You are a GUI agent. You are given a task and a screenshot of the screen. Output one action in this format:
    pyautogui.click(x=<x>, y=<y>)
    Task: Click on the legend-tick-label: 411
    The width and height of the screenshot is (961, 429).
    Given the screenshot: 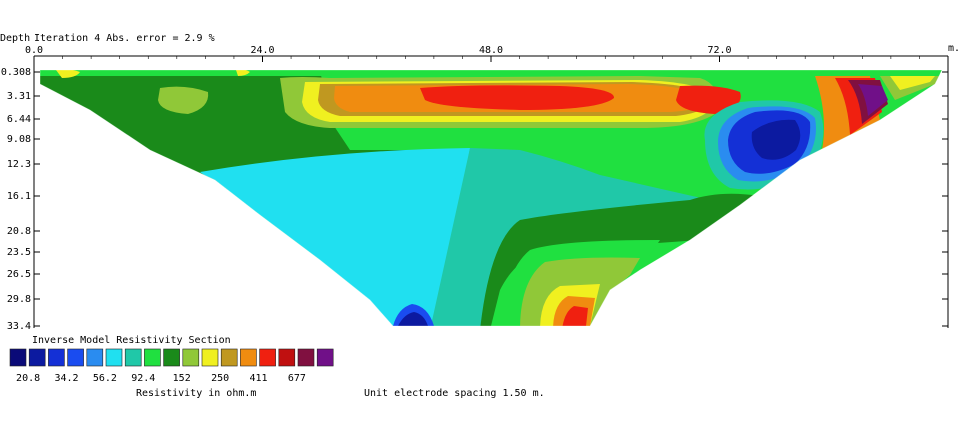 What is the action you would take?
    pyautogui.click(x=258, y=378)
    